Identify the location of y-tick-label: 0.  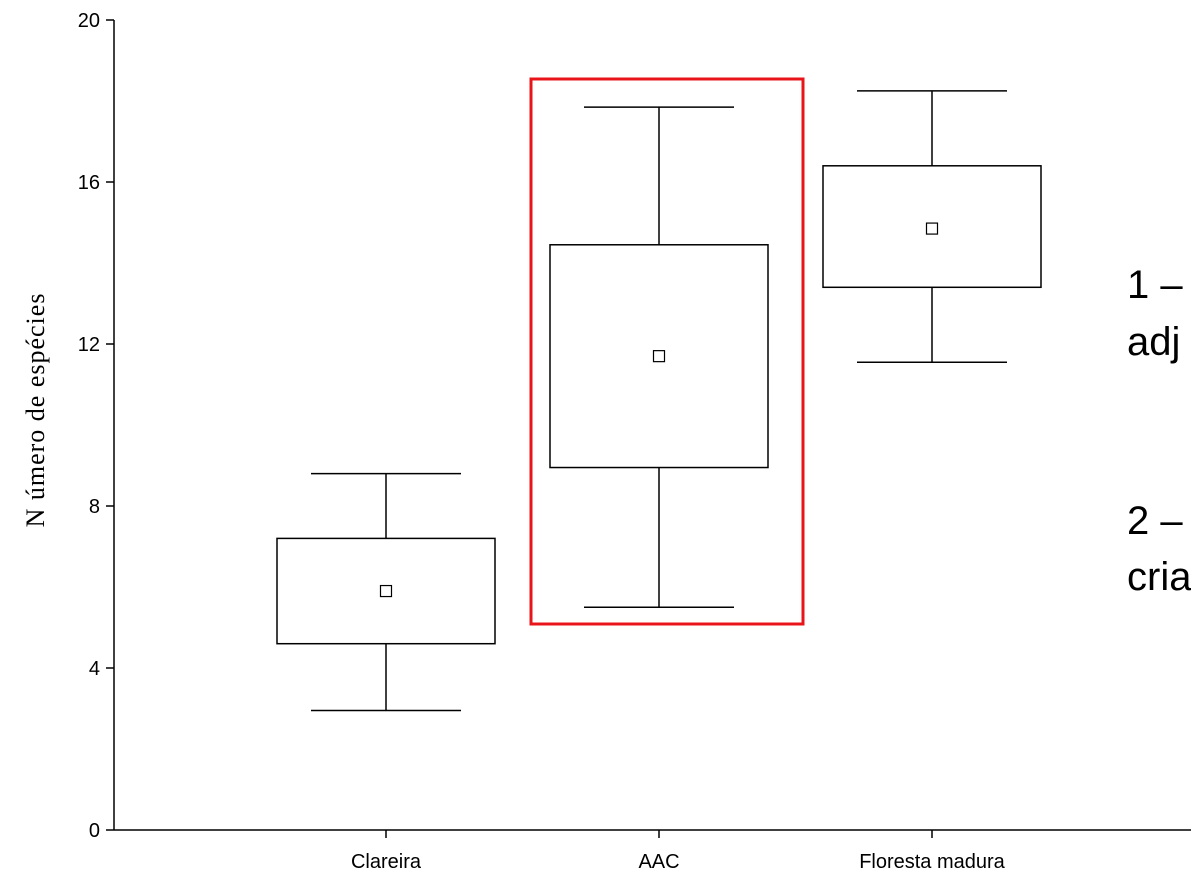
(94, 831).